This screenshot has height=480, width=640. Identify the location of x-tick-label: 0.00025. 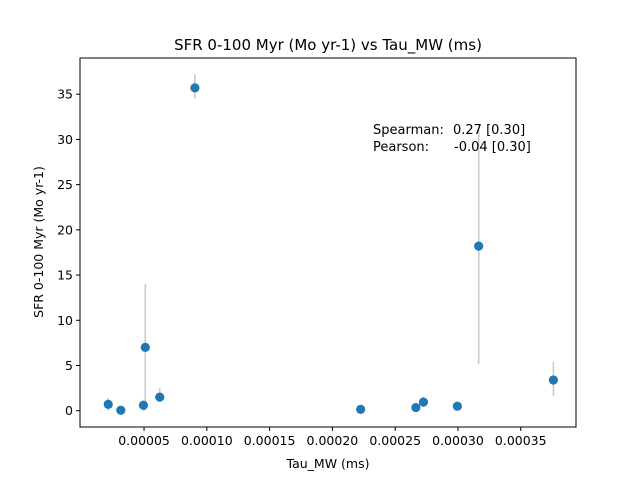
(395, 440).